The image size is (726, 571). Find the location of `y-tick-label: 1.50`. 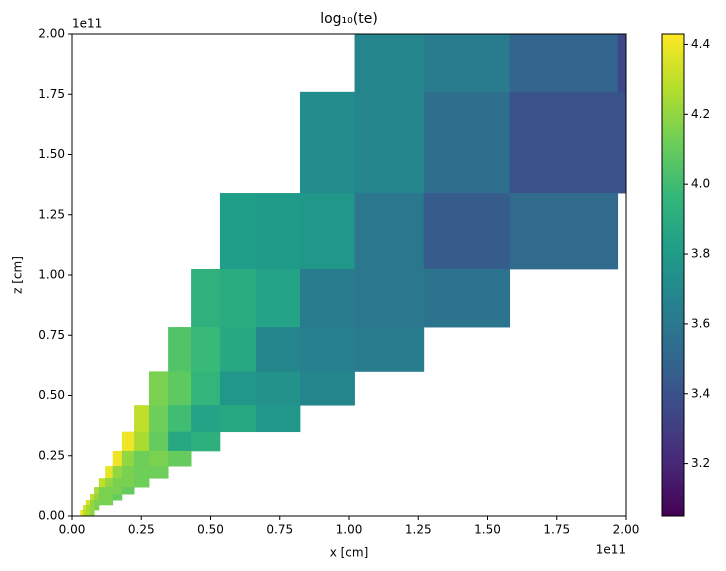

y-tick-label: 1.50 is located at coordinates (51, 154).